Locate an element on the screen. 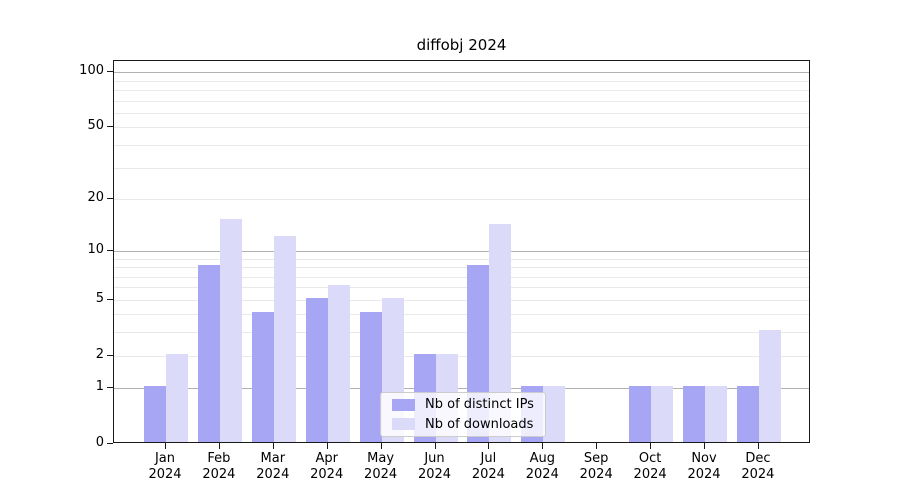  legend-item-downloads: Nb of downloads is located at coordinates (468, 424).